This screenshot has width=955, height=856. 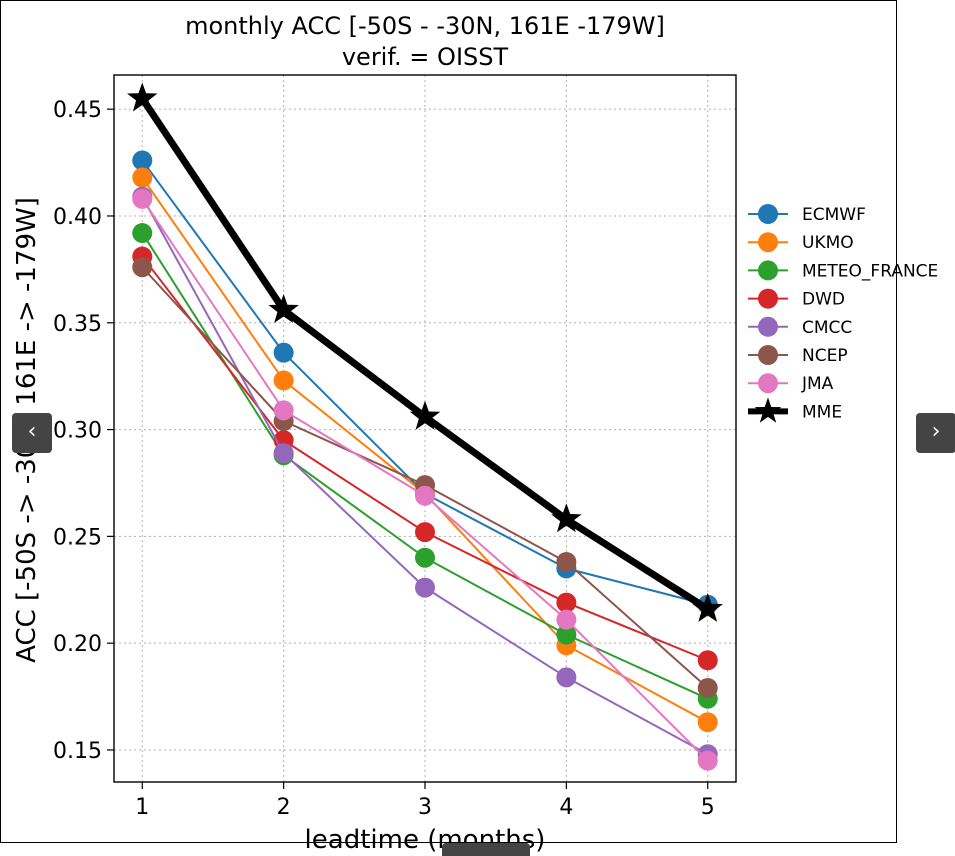 What do you see at coordinates (77, 537) in the screenshot?
I see `y-tick-label: 0.25` at bounding box center [77, 537].